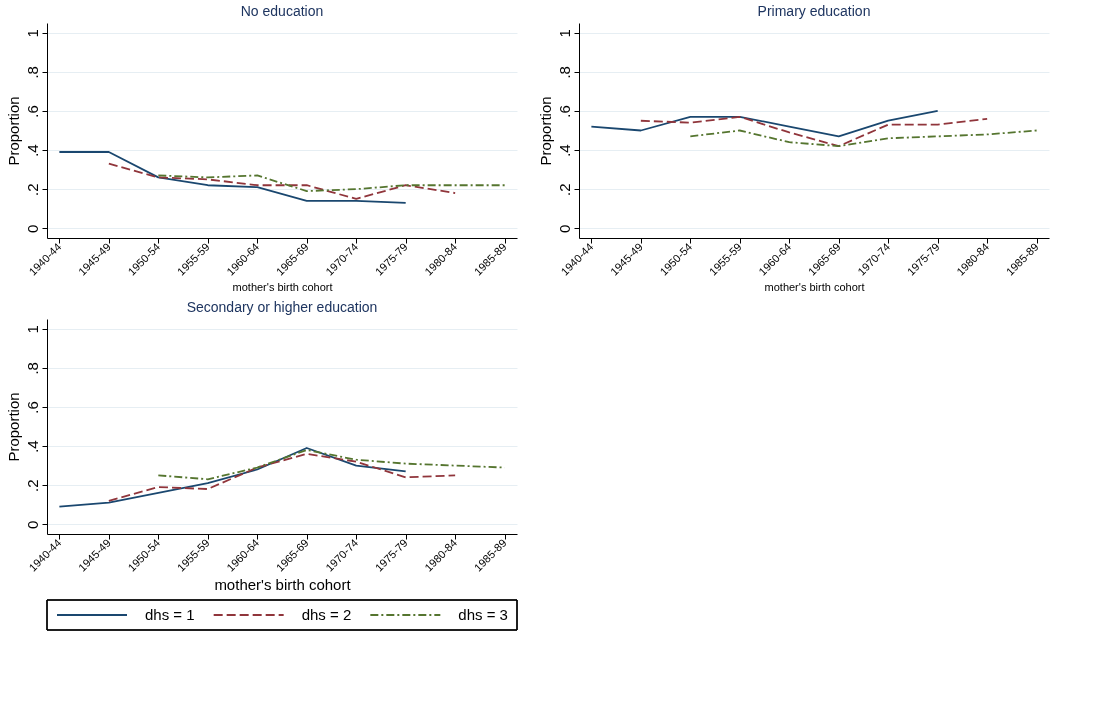 Image resolution: width=1114 pixels, height=728 pixels. I want to click on chart-title: Secondary or higher education, so click(282, 307).